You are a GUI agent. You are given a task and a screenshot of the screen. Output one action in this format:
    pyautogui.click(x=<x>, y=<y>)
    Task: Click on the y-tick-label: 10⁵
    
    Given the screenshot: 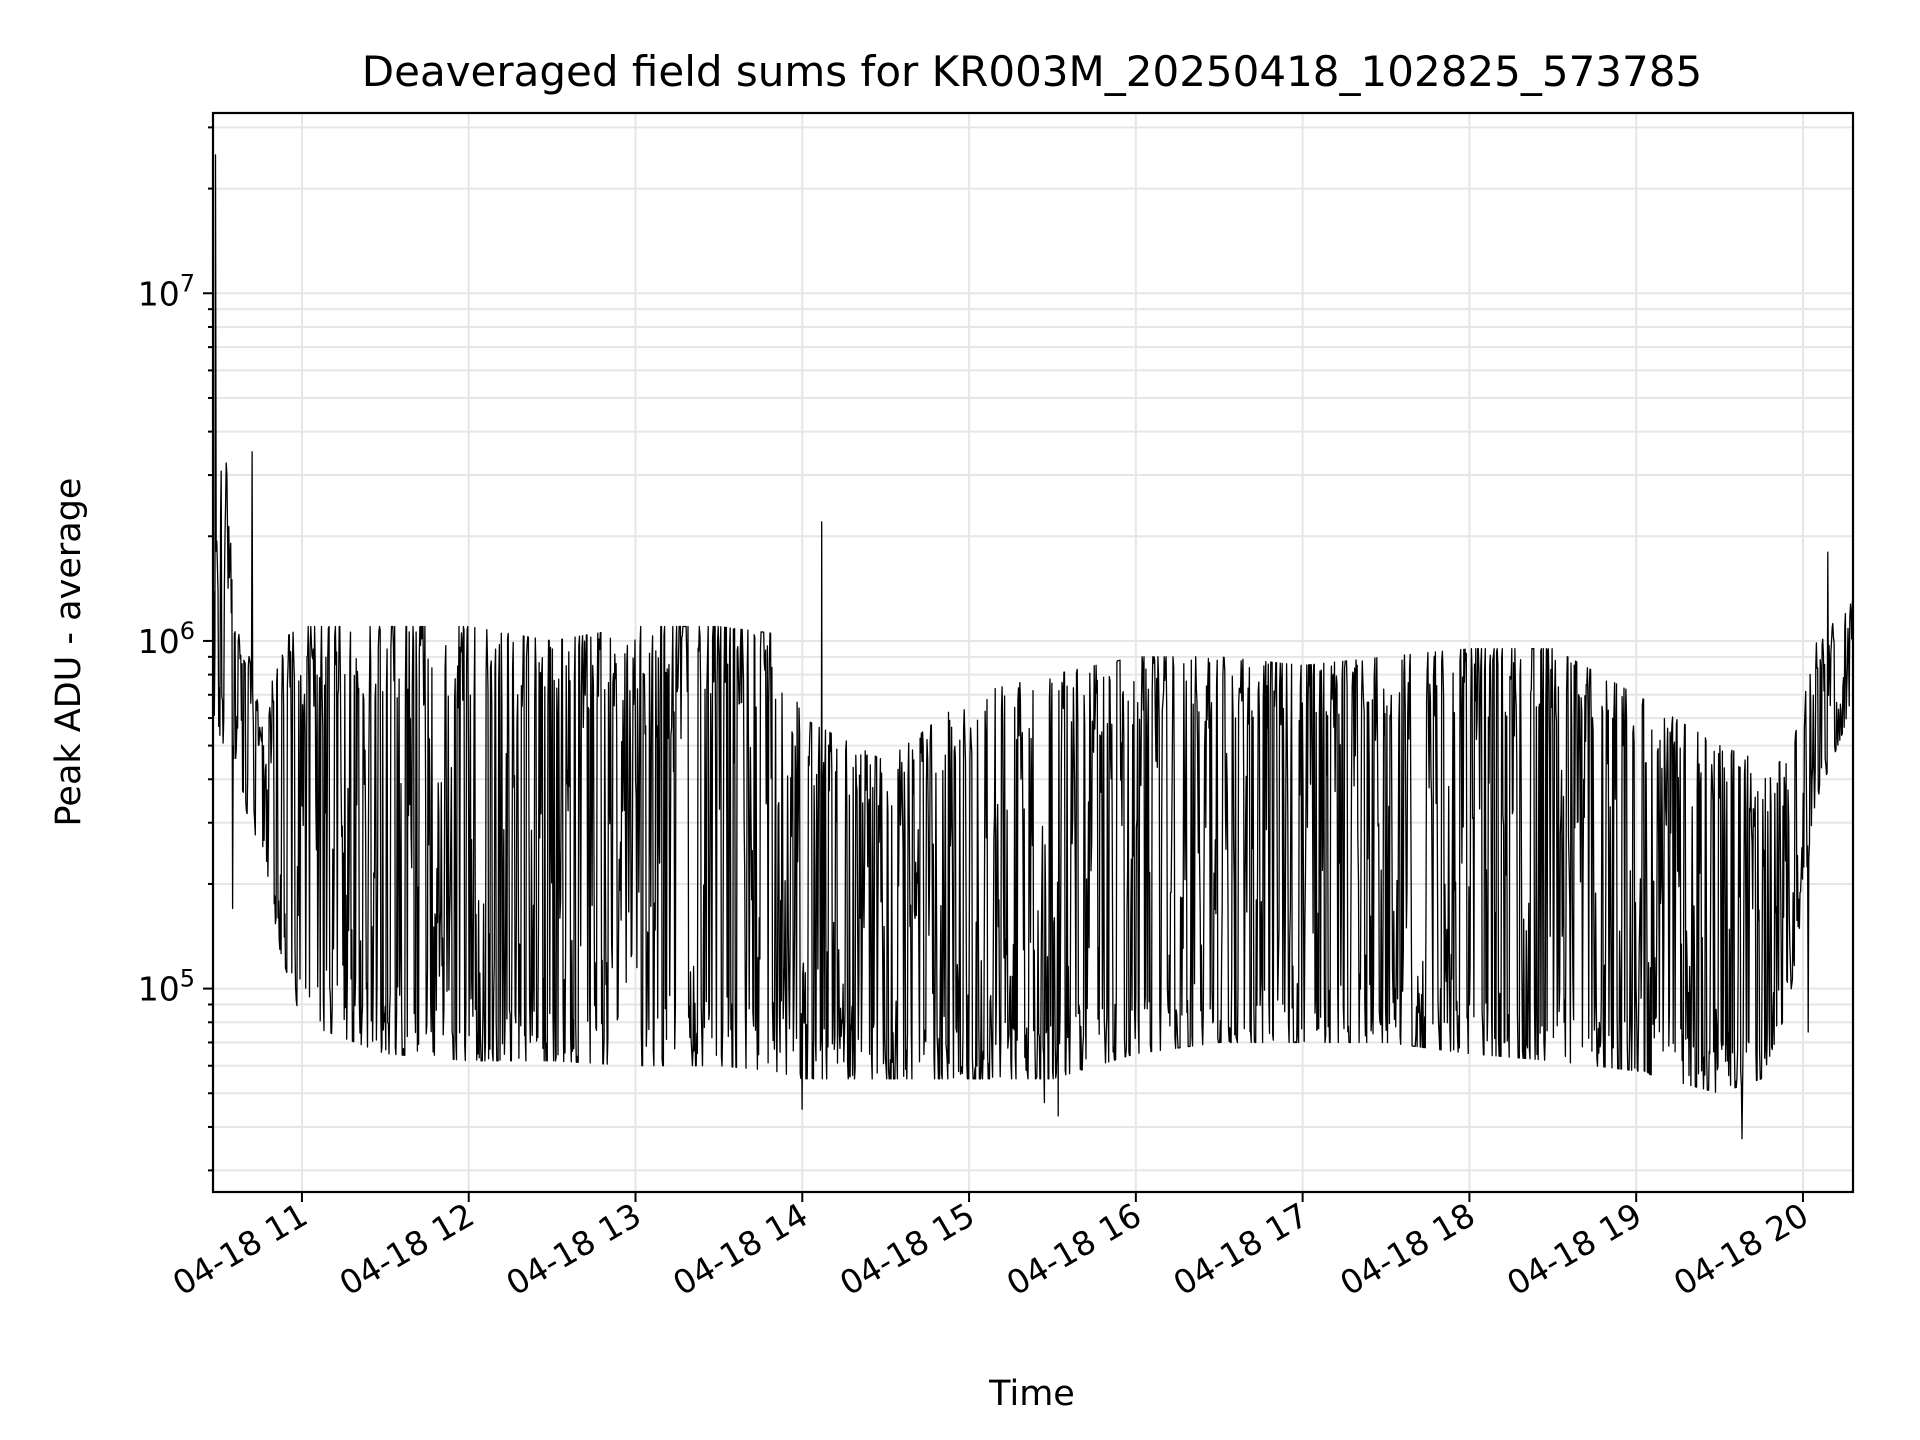 What is the action you would take?
    pyautogui.click(x=166, y=987)
    